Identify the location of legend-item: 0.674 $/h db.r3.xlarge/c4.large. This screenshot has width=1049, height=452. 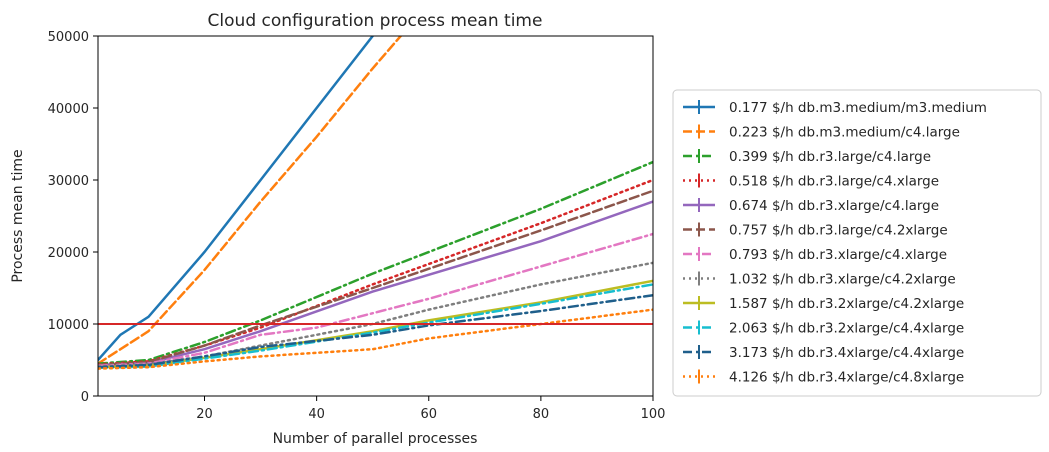
(811, 206).